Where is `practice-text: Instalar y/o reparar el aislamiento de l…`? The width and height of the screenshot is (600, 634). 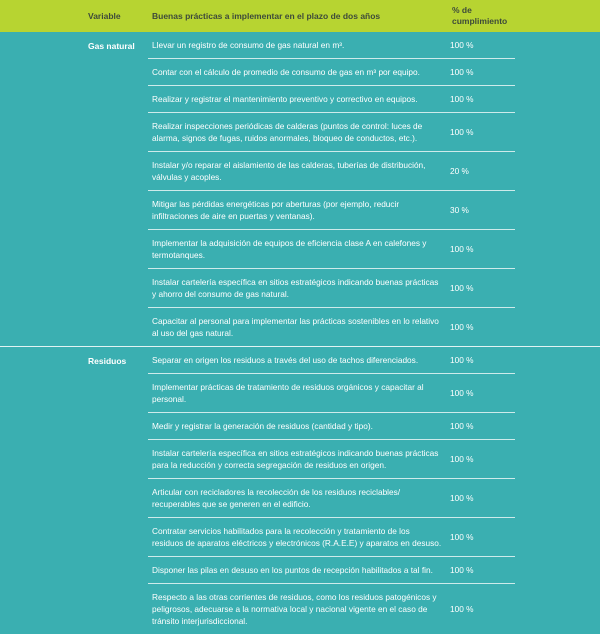
practice-text: Instalar y/o reparar el aislamiento de l… is located at coordinates (289, 171).